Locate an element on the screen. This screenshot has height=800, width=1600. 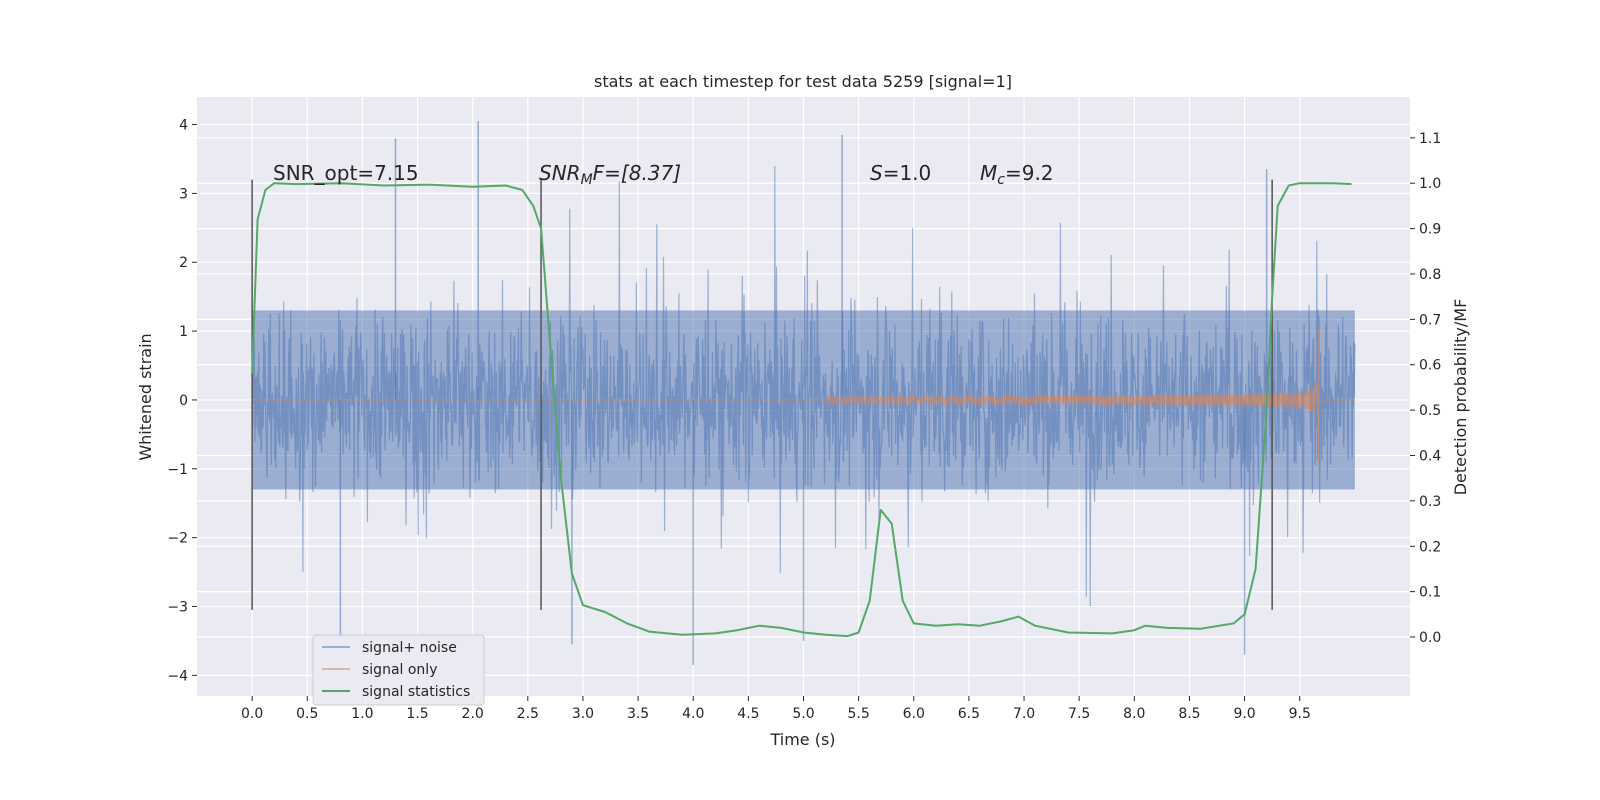
annotation-mc-value: =9.2 is located at coordinates (1029, 173).